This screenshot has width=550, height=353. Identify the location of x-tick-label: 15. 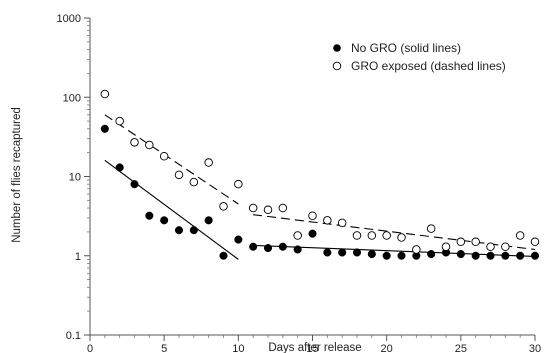
(312, 348).